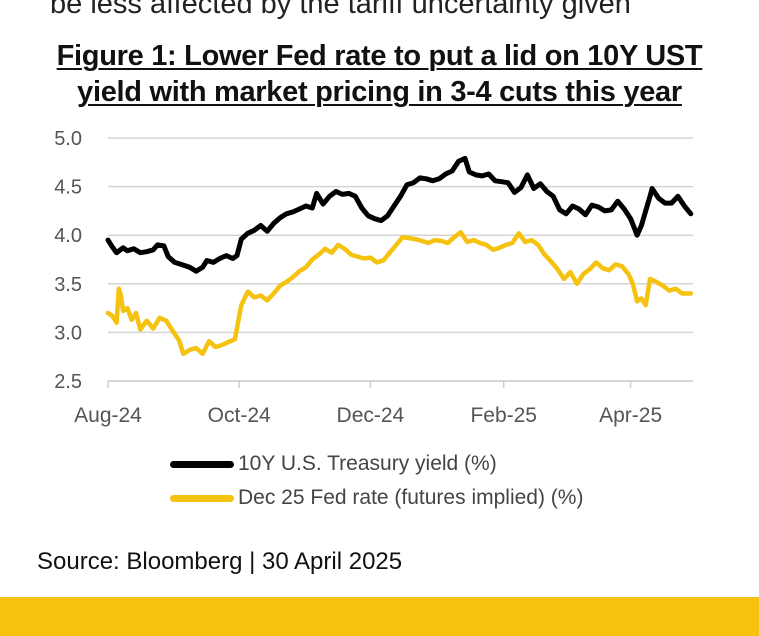  I want to click on legend-swatch-fed-rate, so click(202, 498).